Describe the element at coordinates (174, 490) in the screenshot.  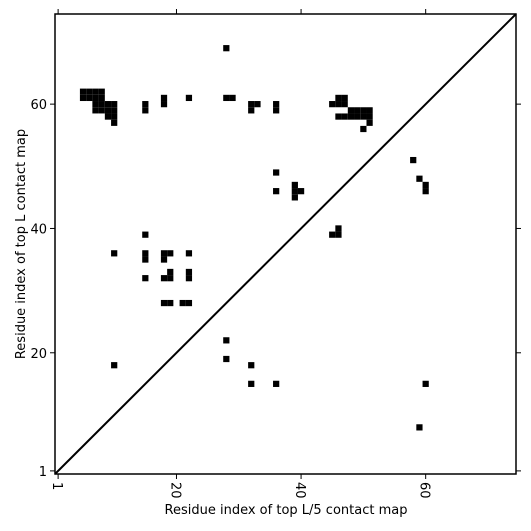
I see `x-tick-label: 20` at that location.